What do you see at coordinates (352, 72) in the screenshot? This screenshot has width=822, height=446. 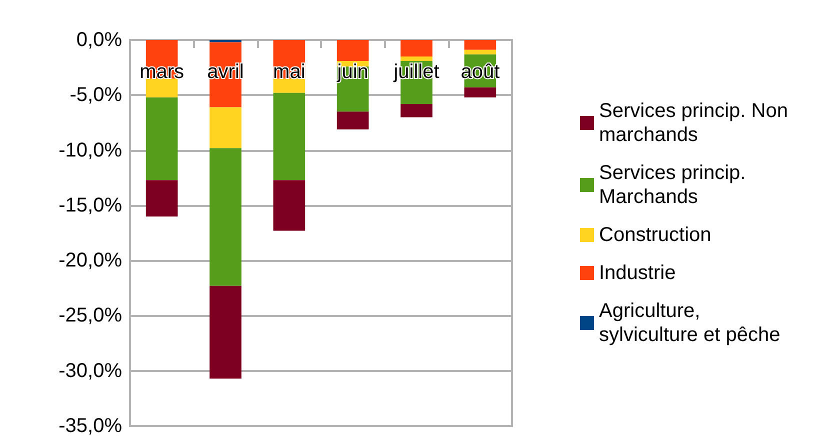 I see `x-tick-label: juin` at bounding box center [352, 72].